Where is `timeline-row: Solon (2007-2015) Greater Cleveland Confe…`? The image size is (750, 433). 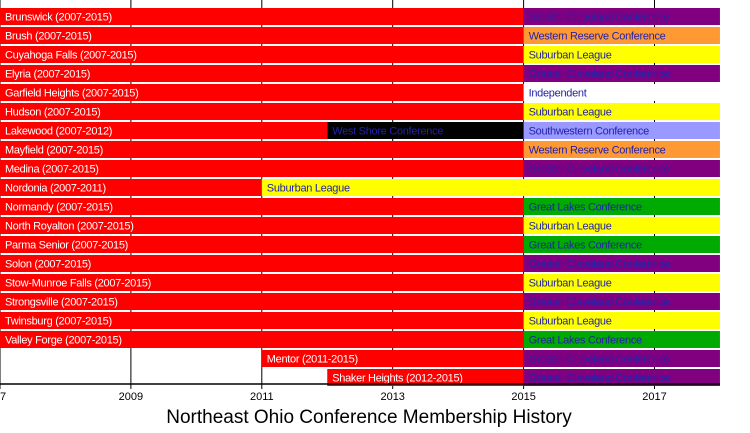 timeline-row: Solon (2007-2015) Greater Cleveland Confe… is located at coordinates (360, 263).